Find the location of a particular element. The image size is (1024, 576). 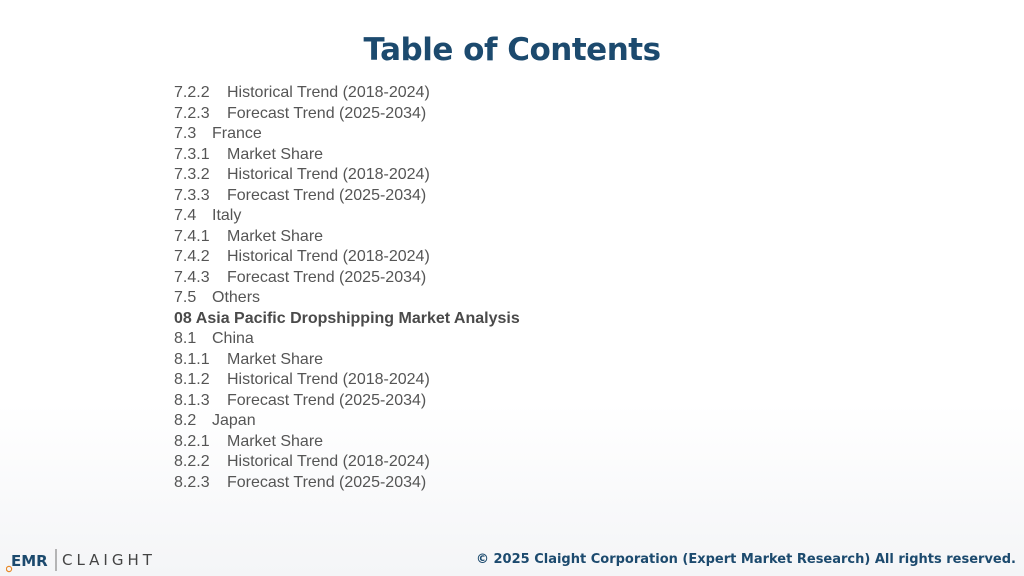

toc-entry-title: Italy is located at coordinates (227, 215).